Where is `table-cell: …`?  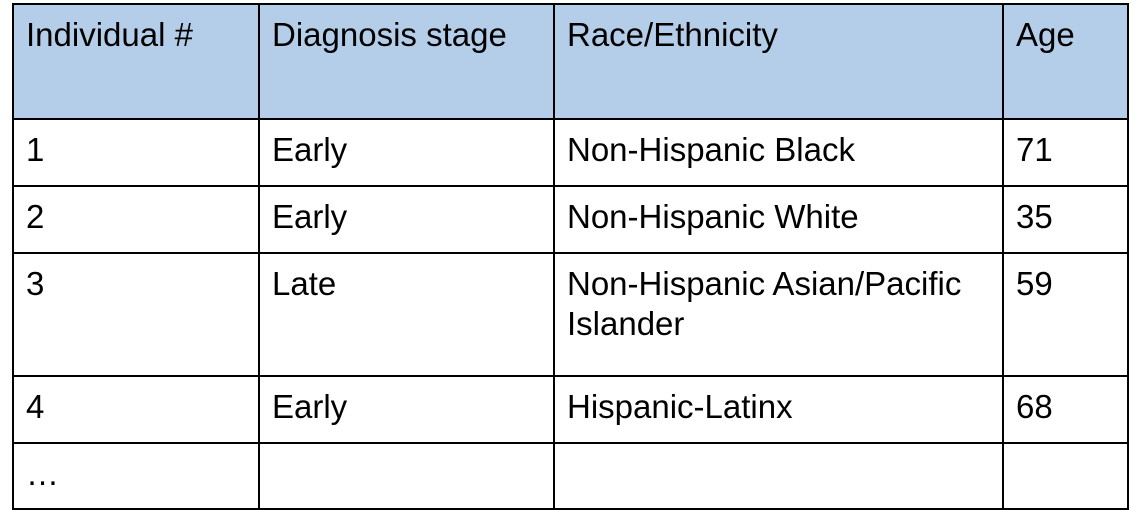
table-cell: … is located at coordinates (136, 476).